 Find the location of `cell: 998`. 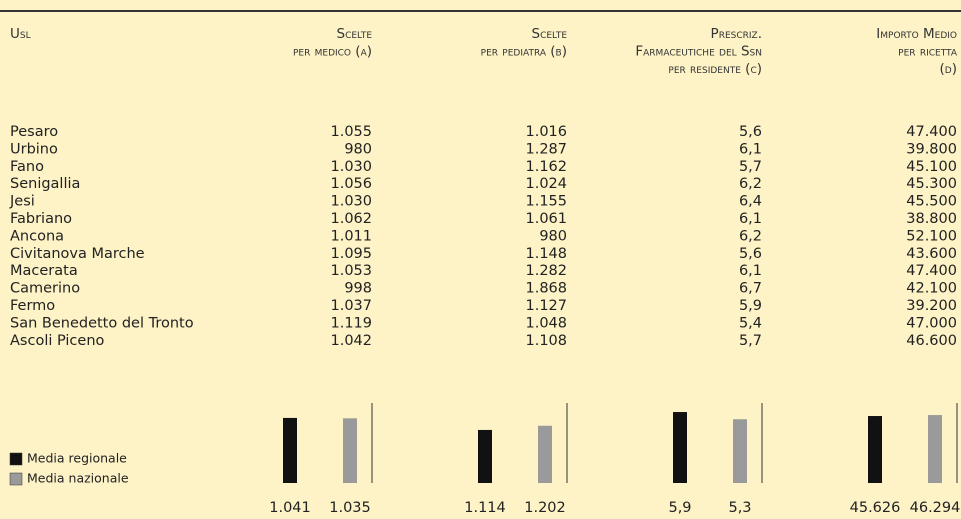

cell: 998 is located at coordinates (358, 289).